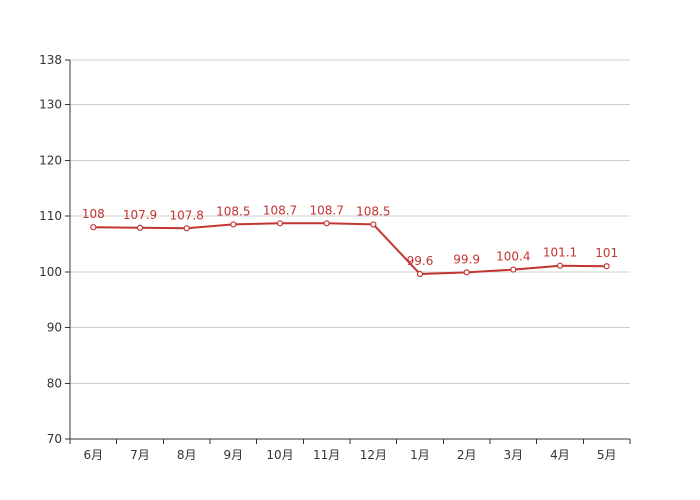  I want to click on x-tick-label: 10月, so click(279, 455).